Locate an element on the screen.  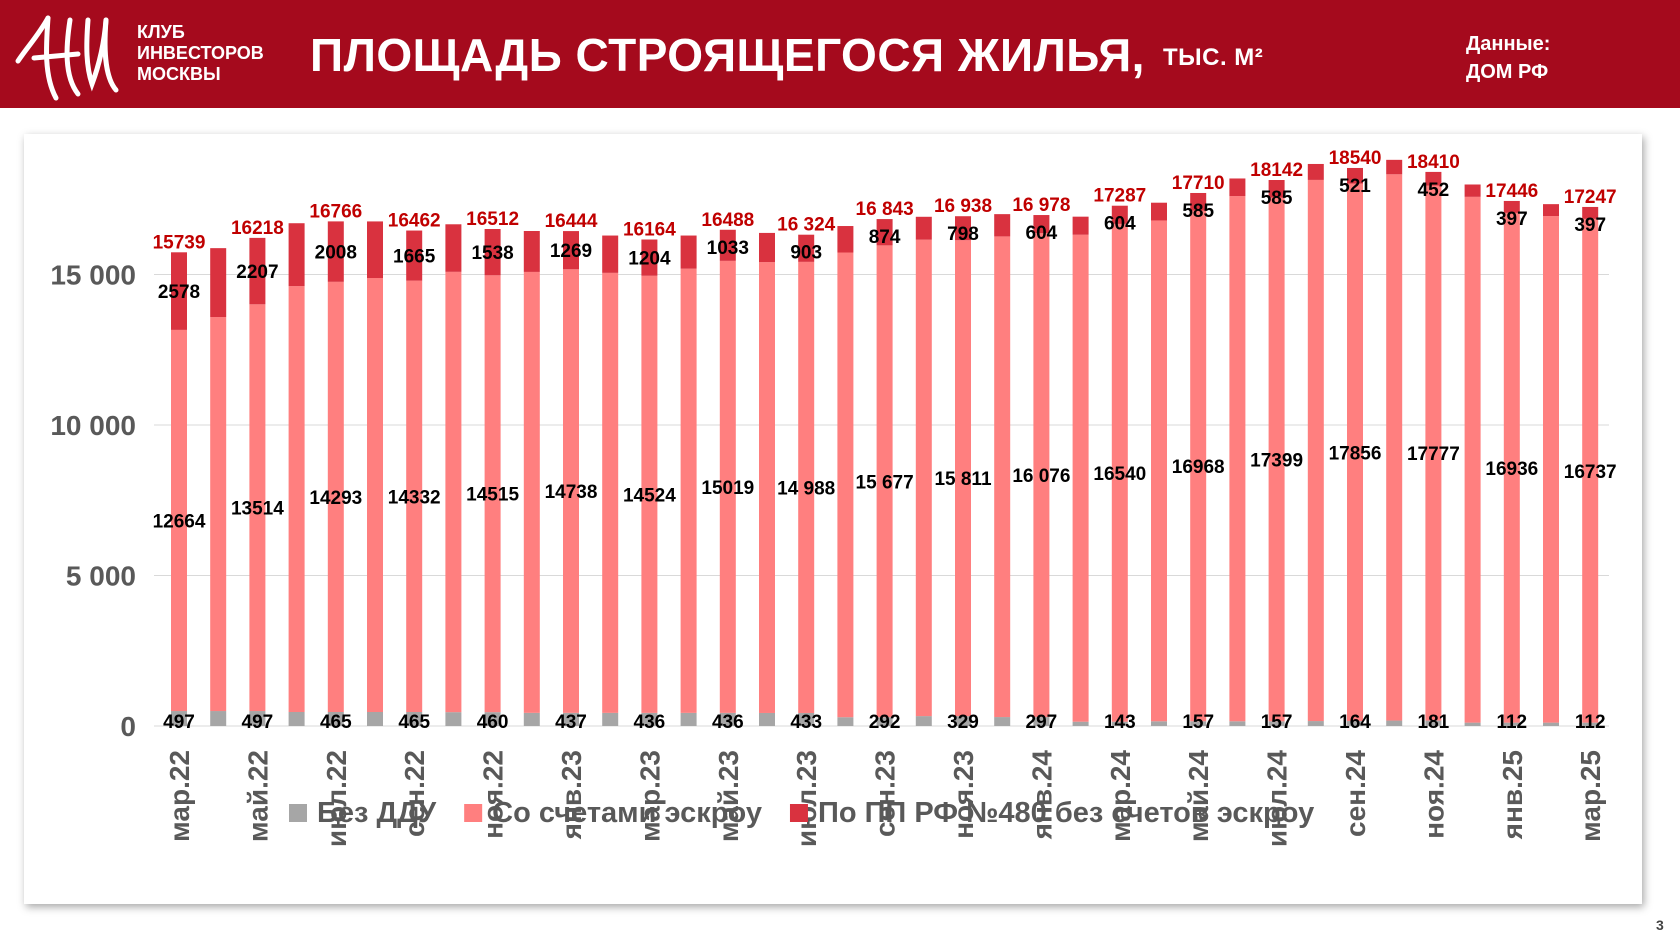
x-tick-label: сен.23 is located at coordinates (885, 793).